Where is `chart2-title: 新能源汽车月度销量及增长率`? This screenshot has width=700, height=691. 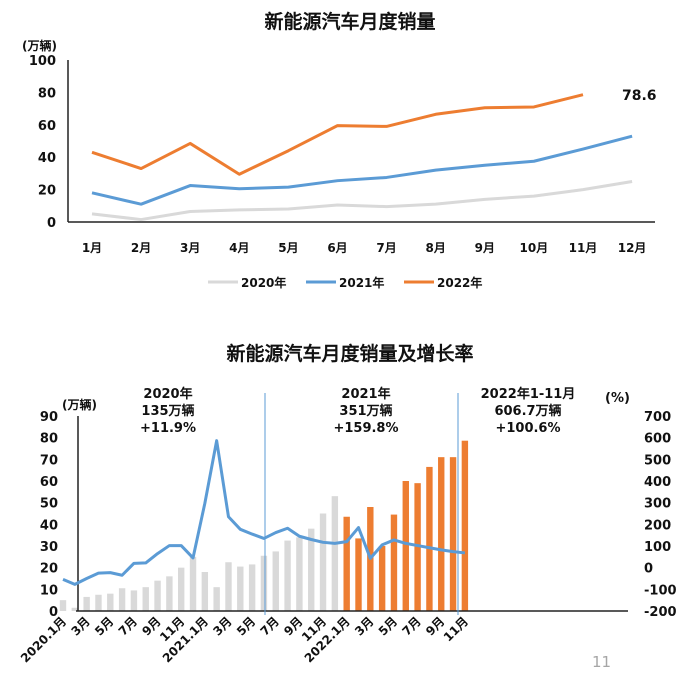 chart2-title: 新能源汽车月度销量及增长率 is located at coordinates (349, 353).